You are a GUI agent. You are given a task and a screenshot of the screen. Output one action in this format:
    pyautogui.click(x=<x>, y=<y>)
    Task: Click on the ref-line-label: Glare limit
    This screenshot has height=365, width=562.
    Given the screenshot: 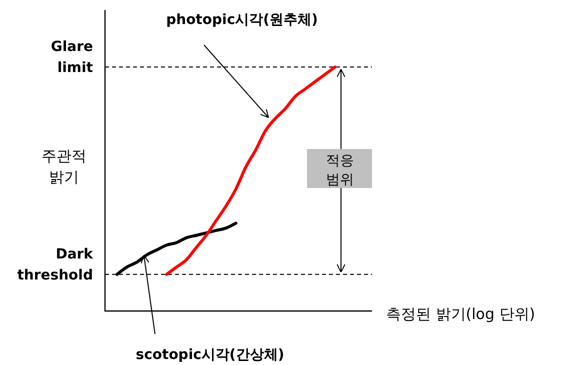 What is the action you would take?
    pyautogui.click(x=72, y=57)
    